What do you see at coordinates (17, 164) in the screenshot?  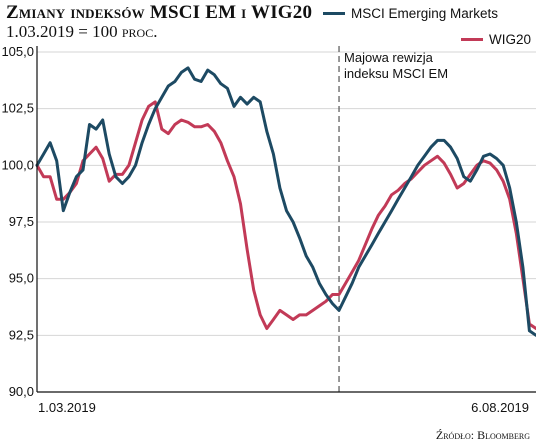 I see `y-tick-label: 100,0` at bounding box center [17, 164].